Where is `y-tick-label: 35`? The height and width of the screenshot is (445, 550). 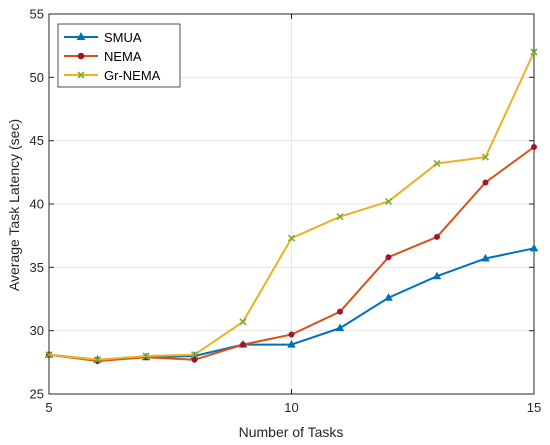 y-tick-label: 35 is located at coordinates (37, 267).